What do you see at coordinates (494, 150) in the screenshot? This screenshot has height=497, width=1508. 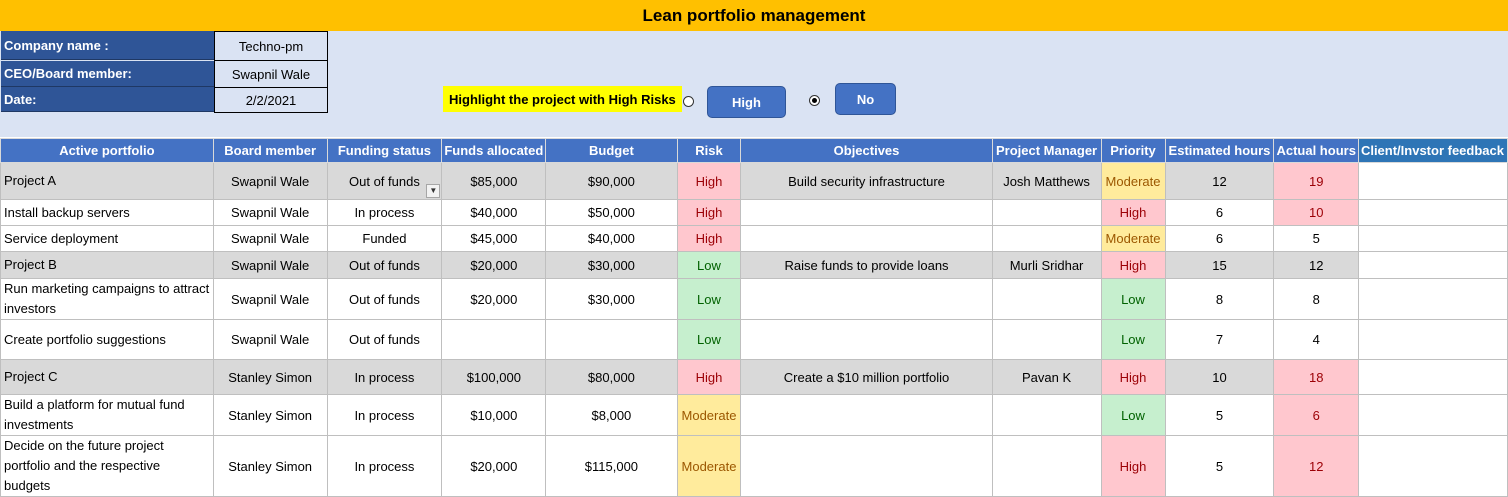 I see `col-header: Funds allocated` at bounding box center [494, 150].